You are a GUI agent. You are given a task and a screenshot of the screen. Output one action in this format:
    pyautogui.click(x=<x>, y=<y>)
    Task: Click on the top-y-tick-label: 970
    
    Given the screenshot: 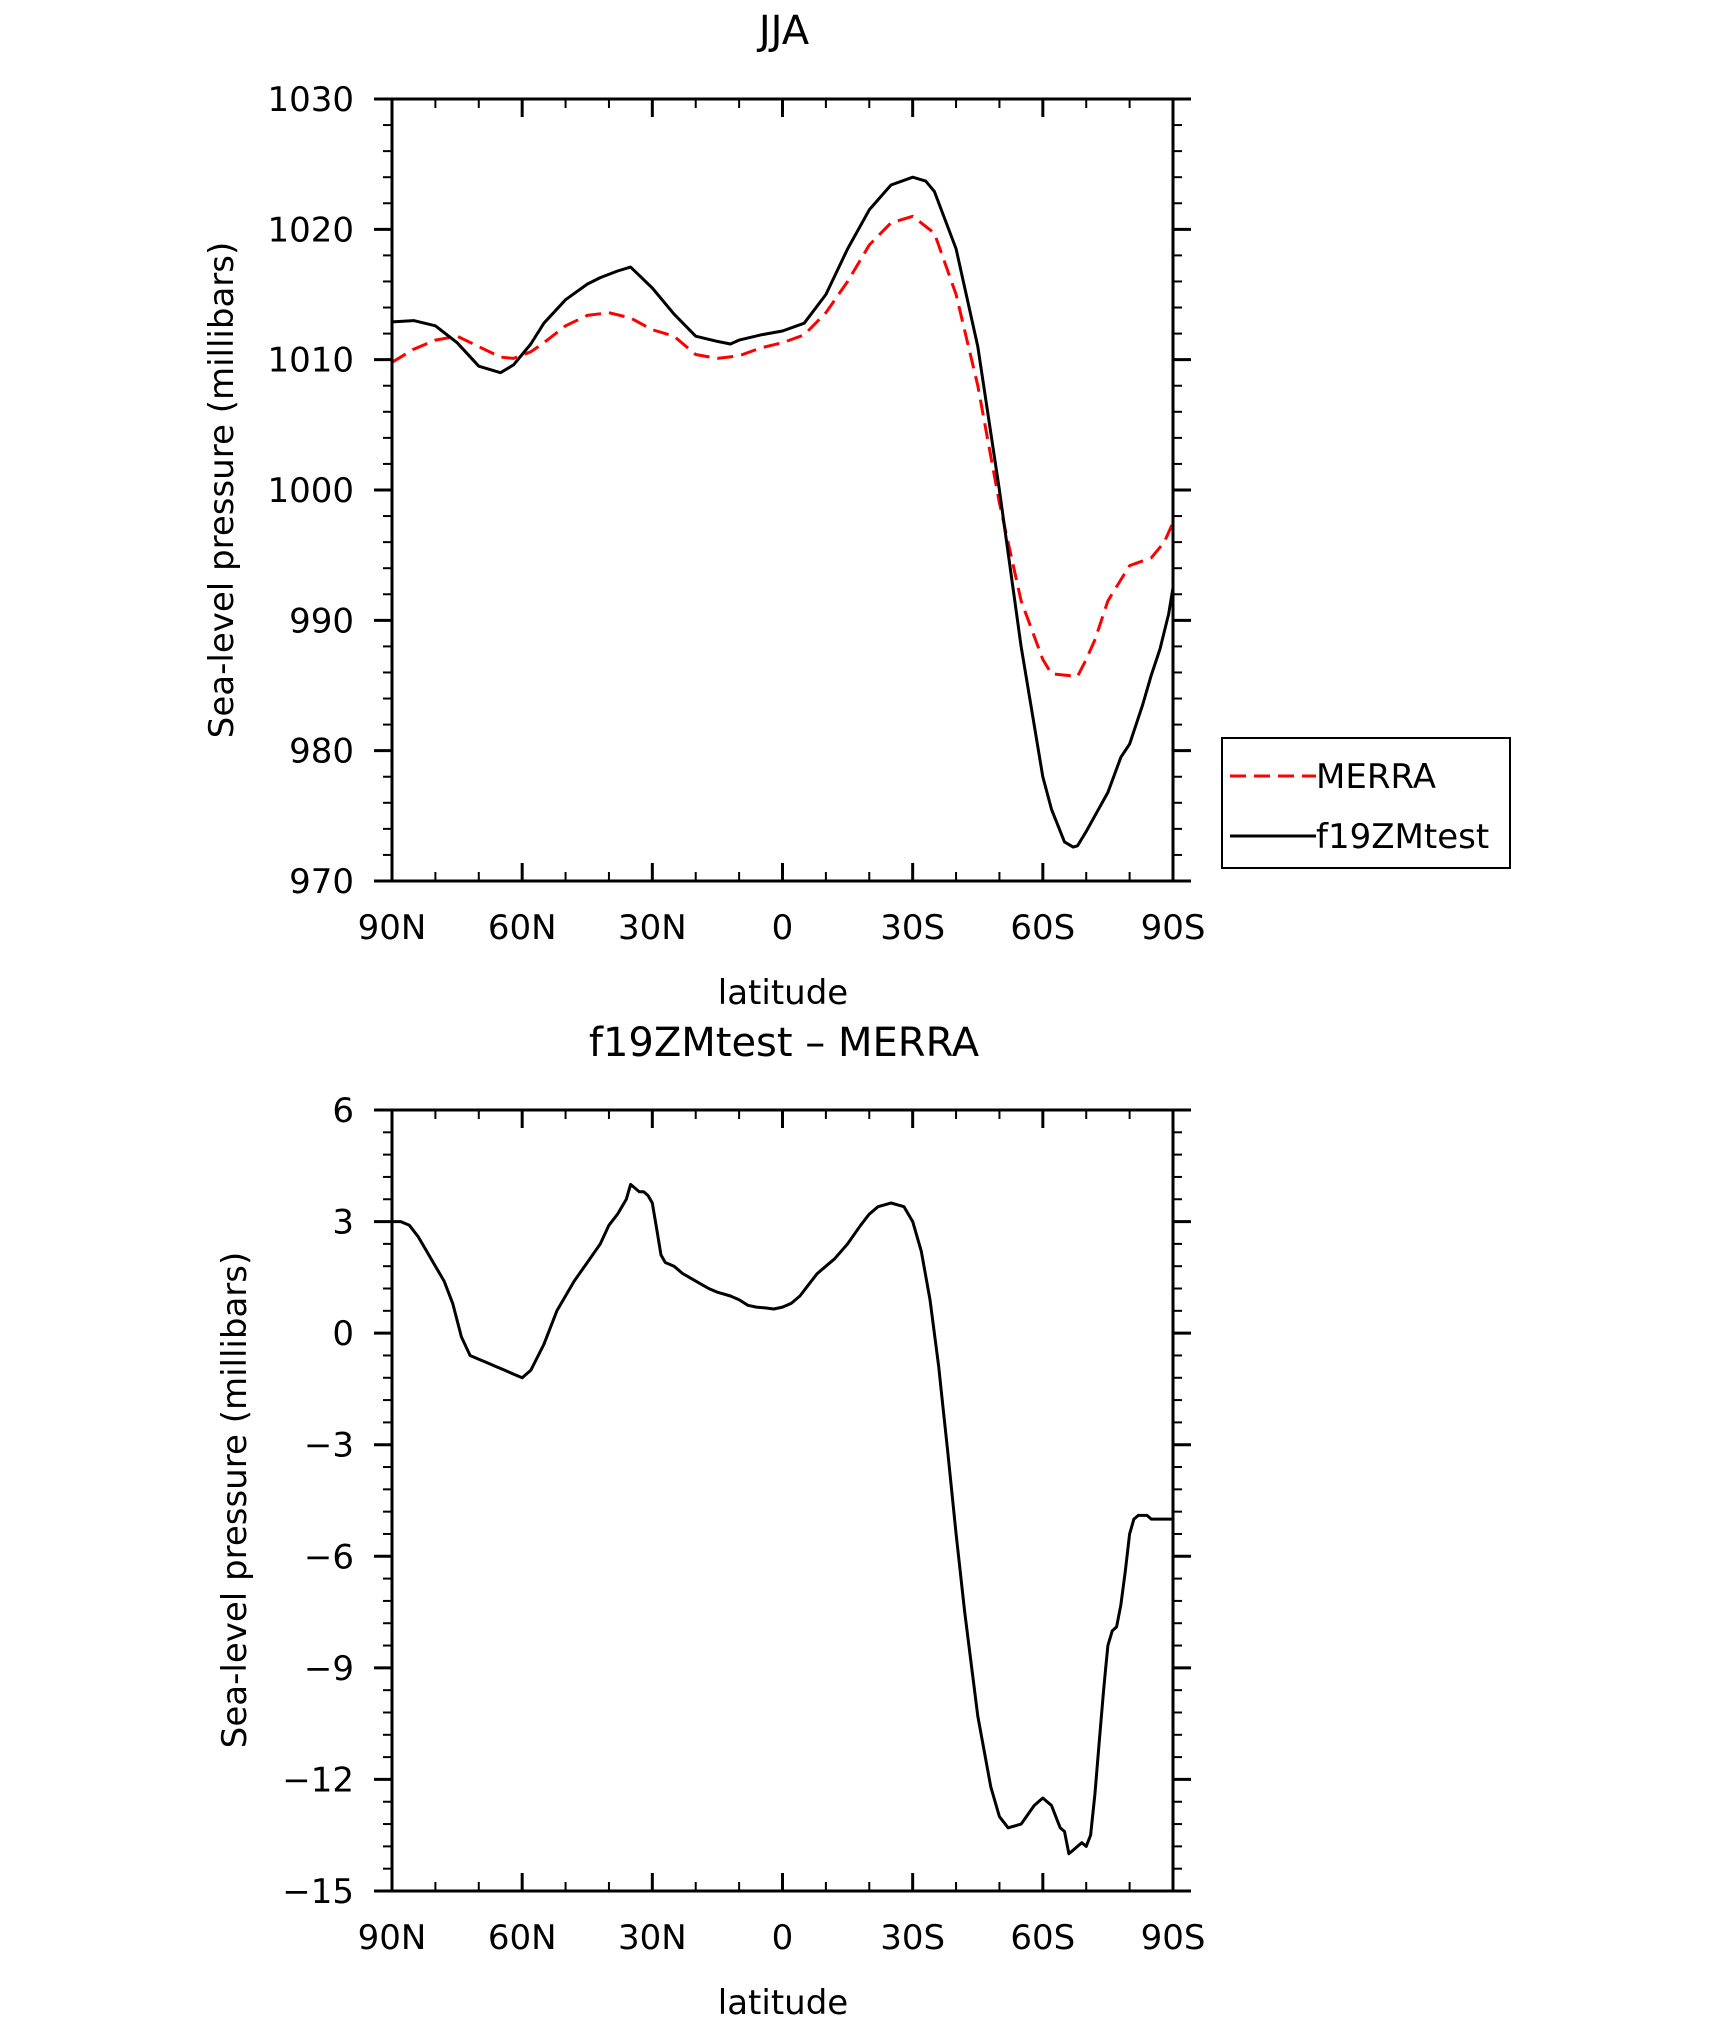 What is the action you would take?
    pyautogui.click(x=321, y=882)
    